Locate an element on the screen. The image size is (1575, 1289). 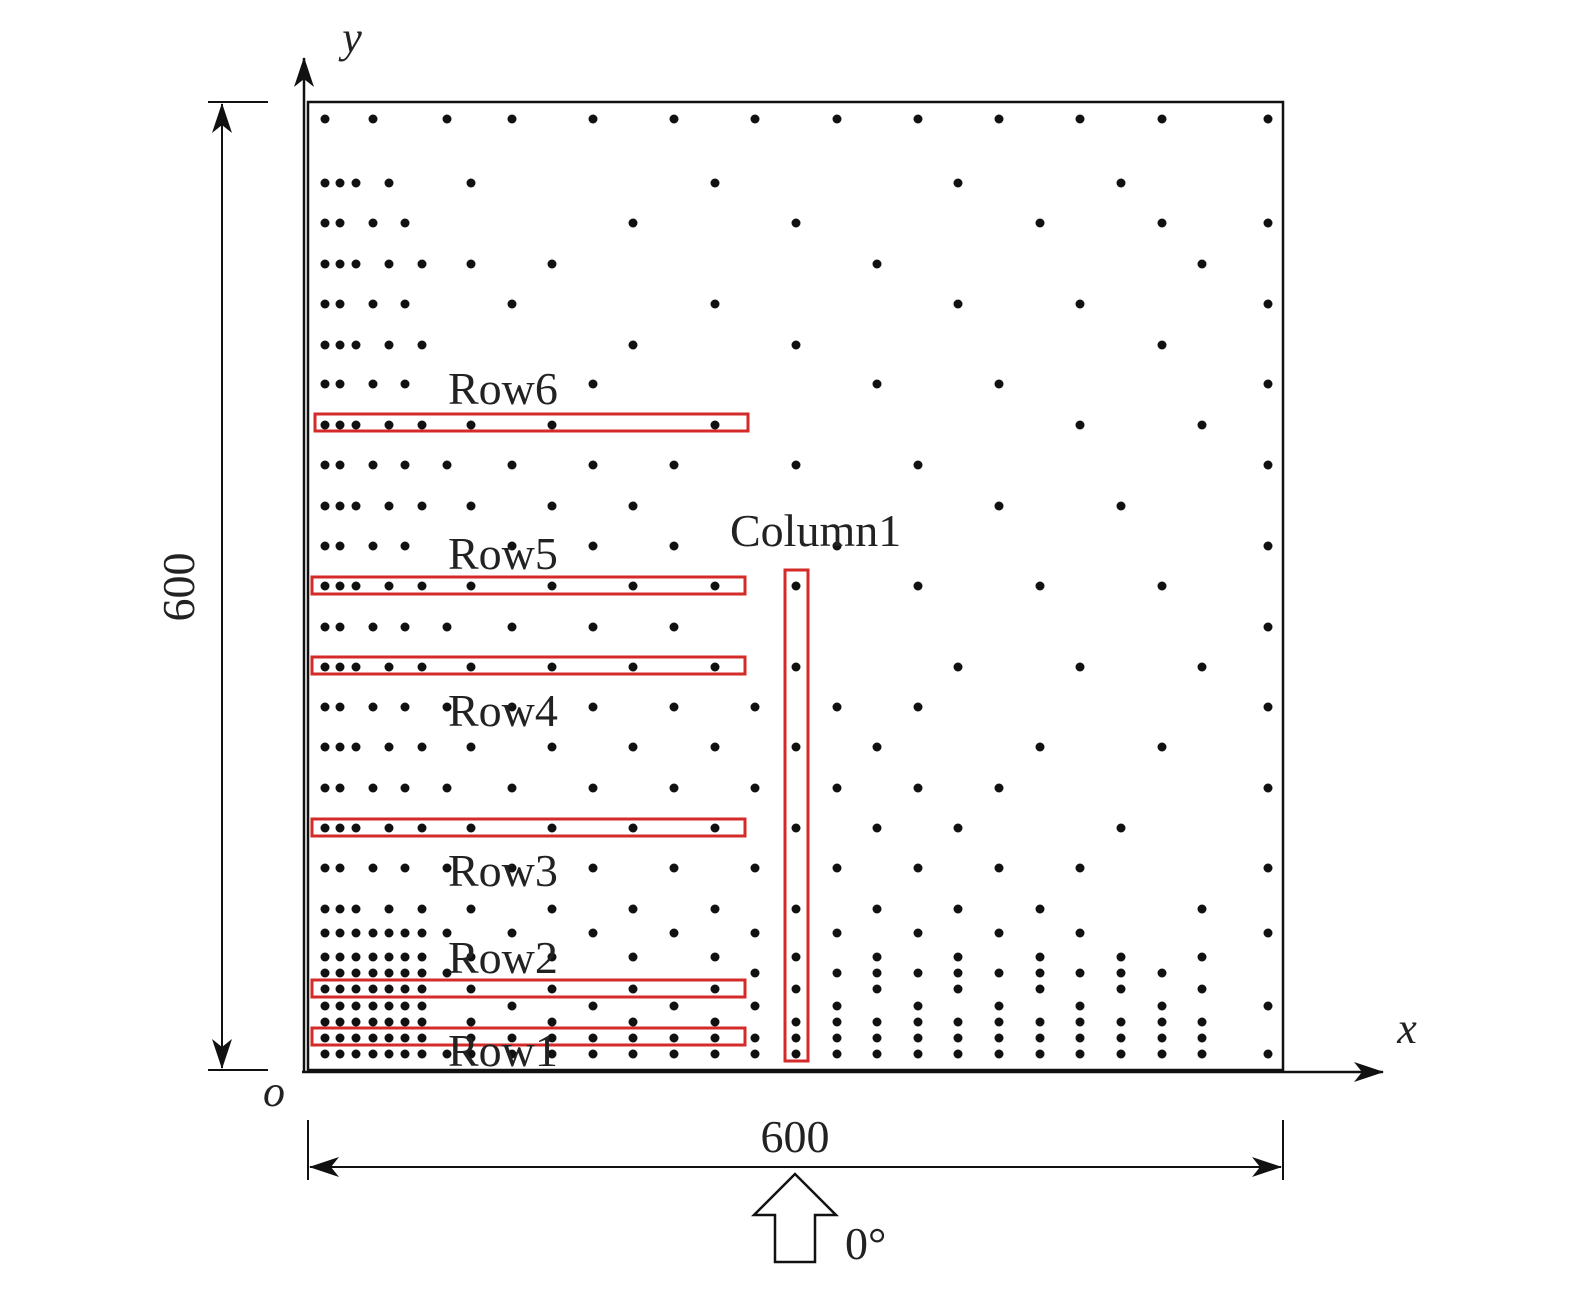
wind-arrow is located at coordinates (795, 1218).